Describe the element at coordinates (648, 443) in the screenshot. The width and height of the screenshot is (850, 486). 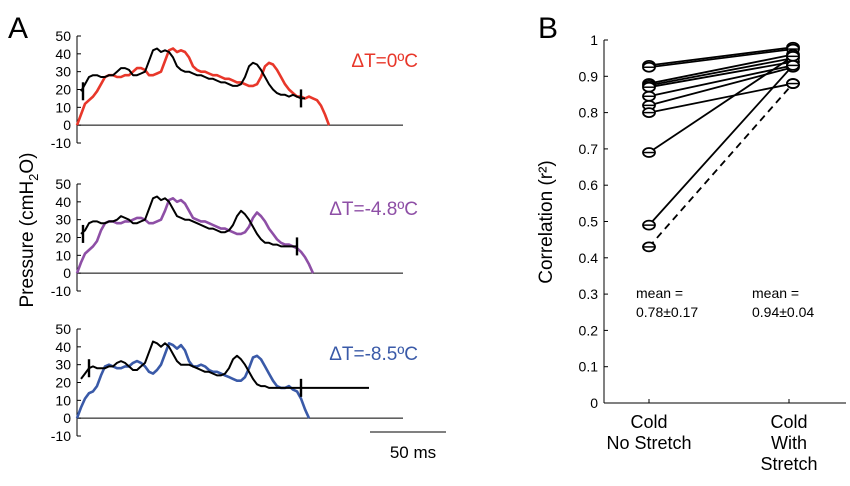
I see `x-category-label: No Stretch` at that location.